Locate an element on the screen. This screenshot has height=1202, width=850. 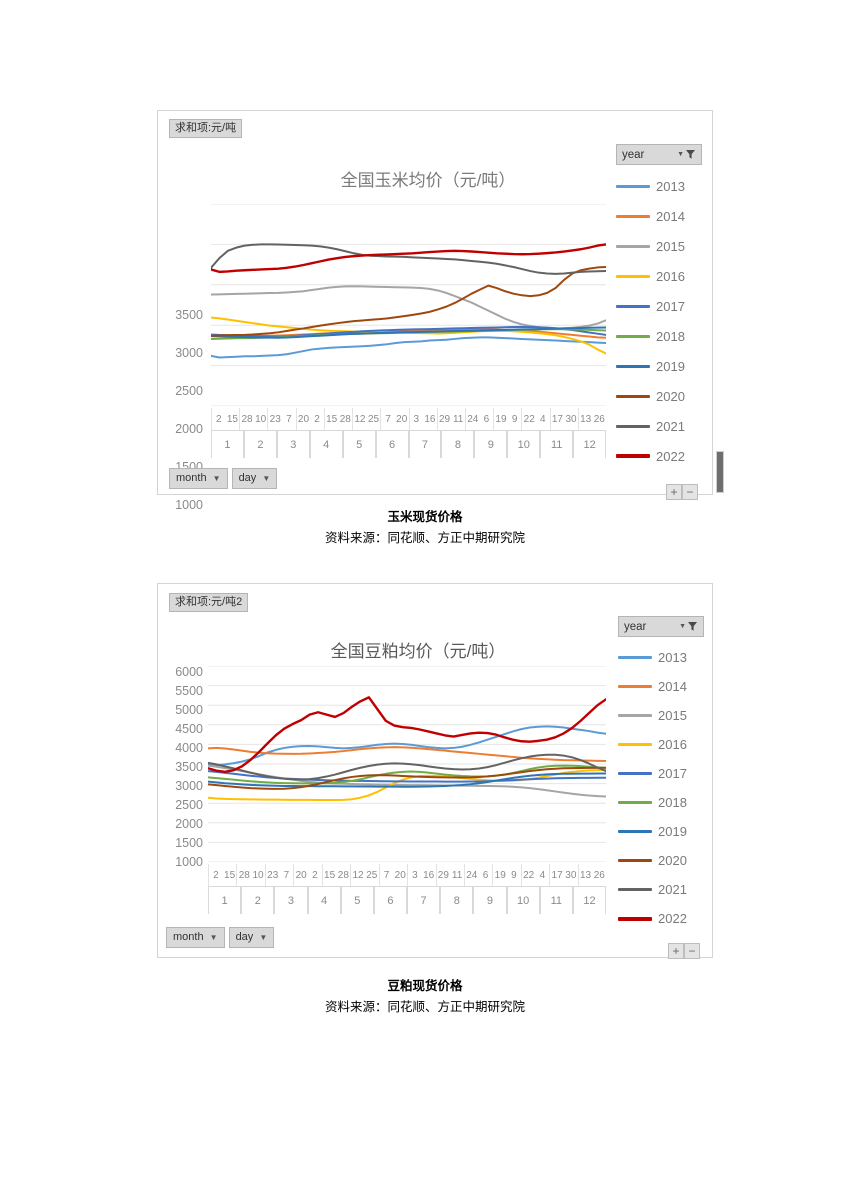
legend-item-label: 2017 is located at coordinates (670, 306).